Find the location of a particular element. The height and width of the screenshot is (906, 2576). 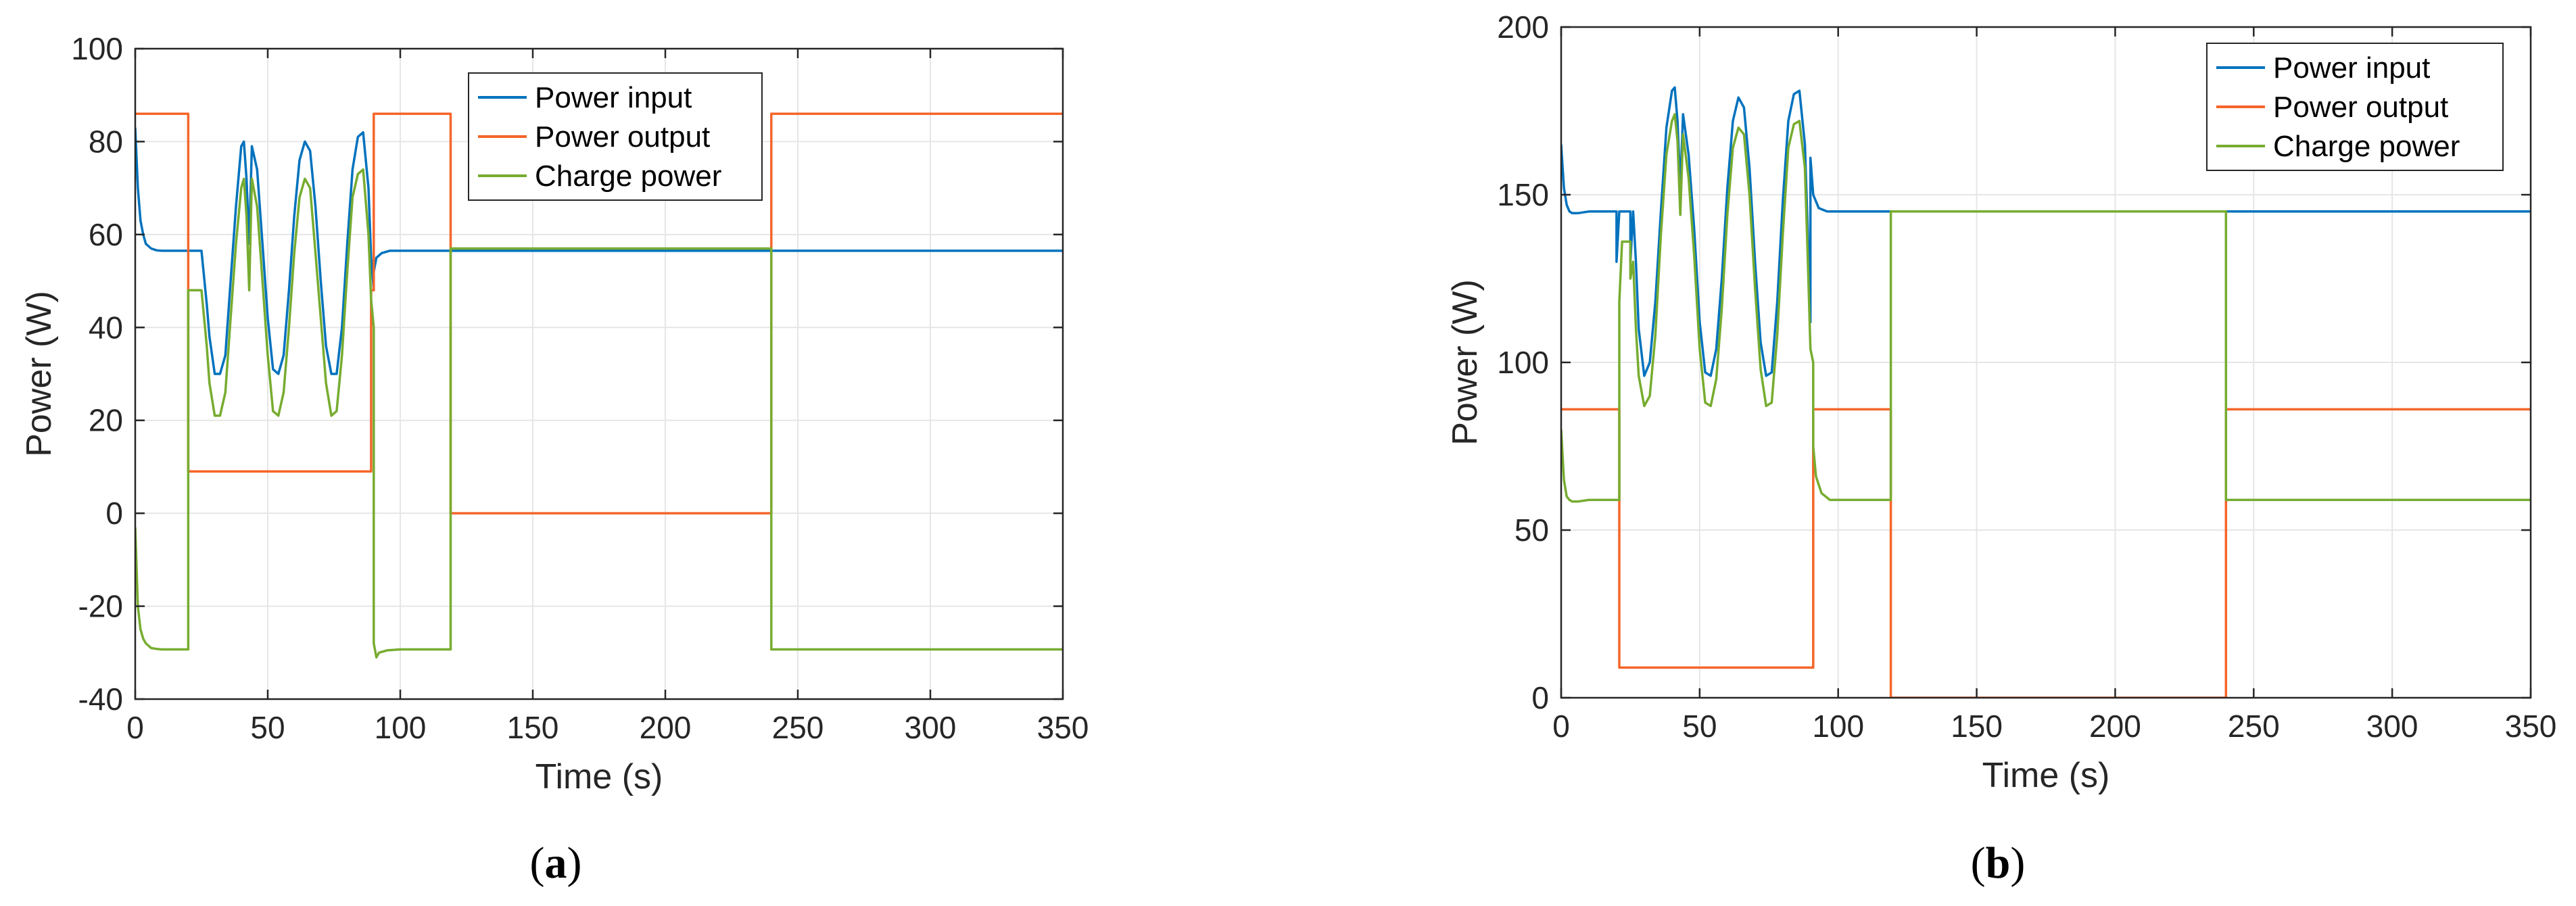

y-tick-label: 80 is located at coordinates (106, 141).